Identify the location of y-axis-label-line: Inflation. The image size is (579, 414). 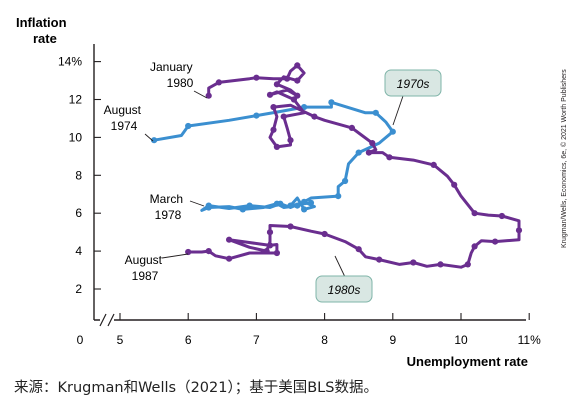
(41, 22).